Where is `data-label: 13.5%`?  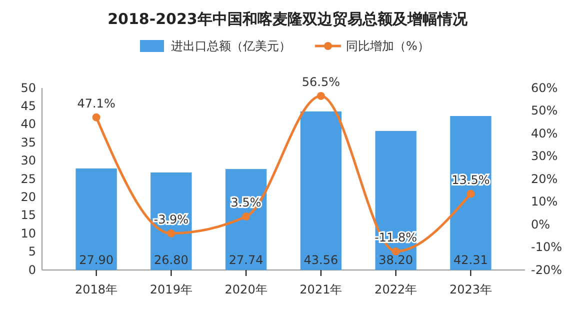 data-label: 13.5% is located at coordinates (471, 179).